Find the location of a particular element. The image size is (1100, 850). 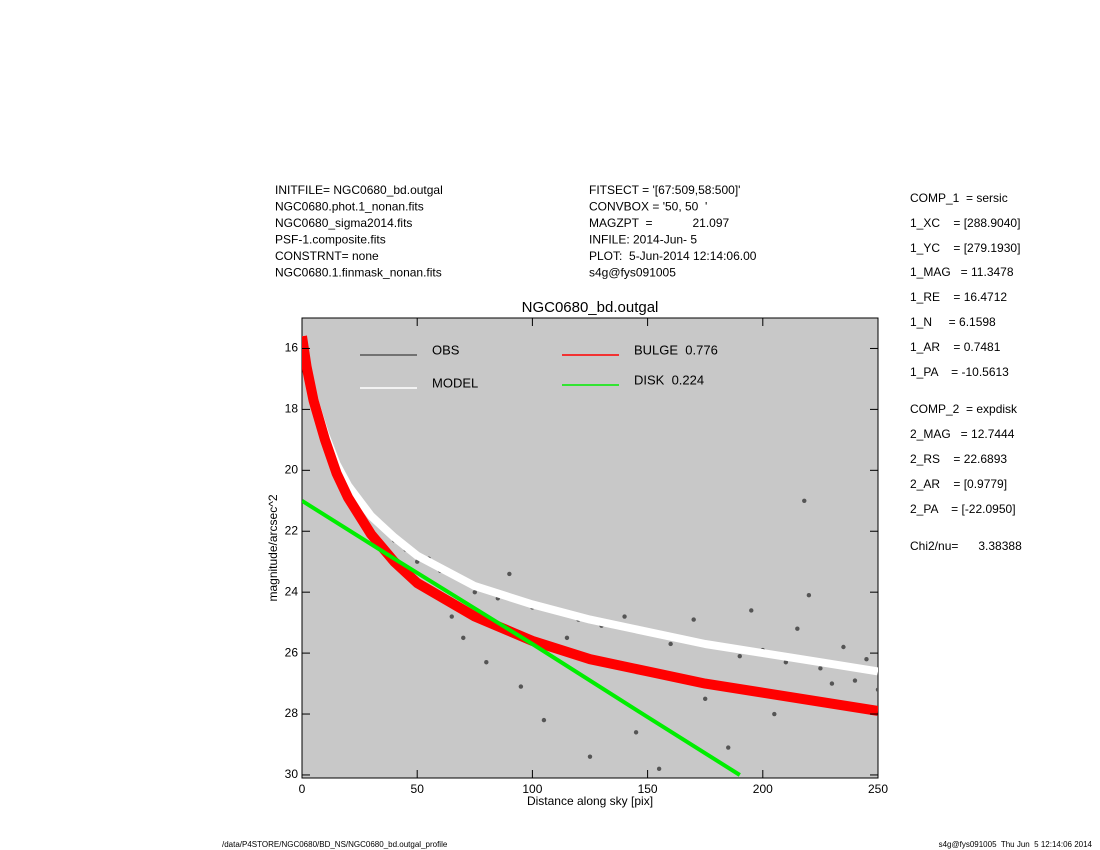

y-tick-label: 30 is located at coordinates (292, 774).